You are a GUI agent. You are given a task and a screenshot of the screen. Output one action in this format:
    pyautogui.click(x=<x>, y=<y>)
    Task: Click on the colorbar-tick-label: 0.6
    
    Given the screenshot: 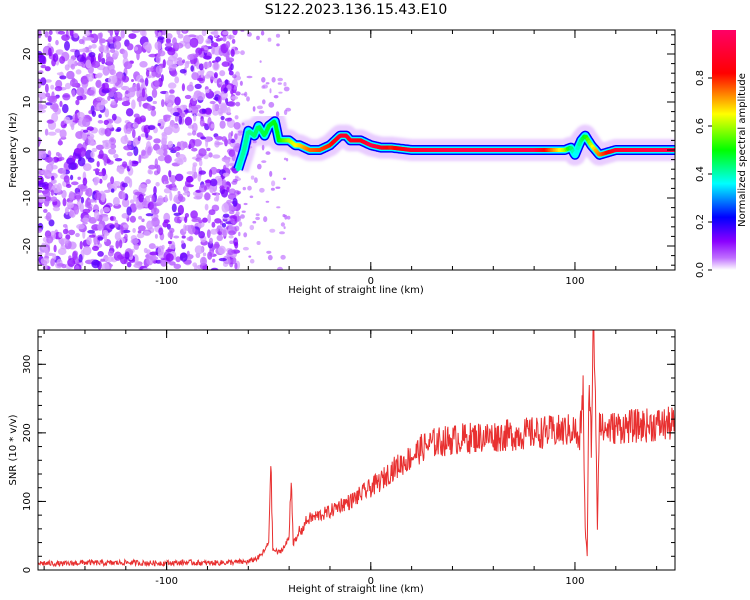 What is the action you would take?
    pyautogui.click(x=700, y=126)
    